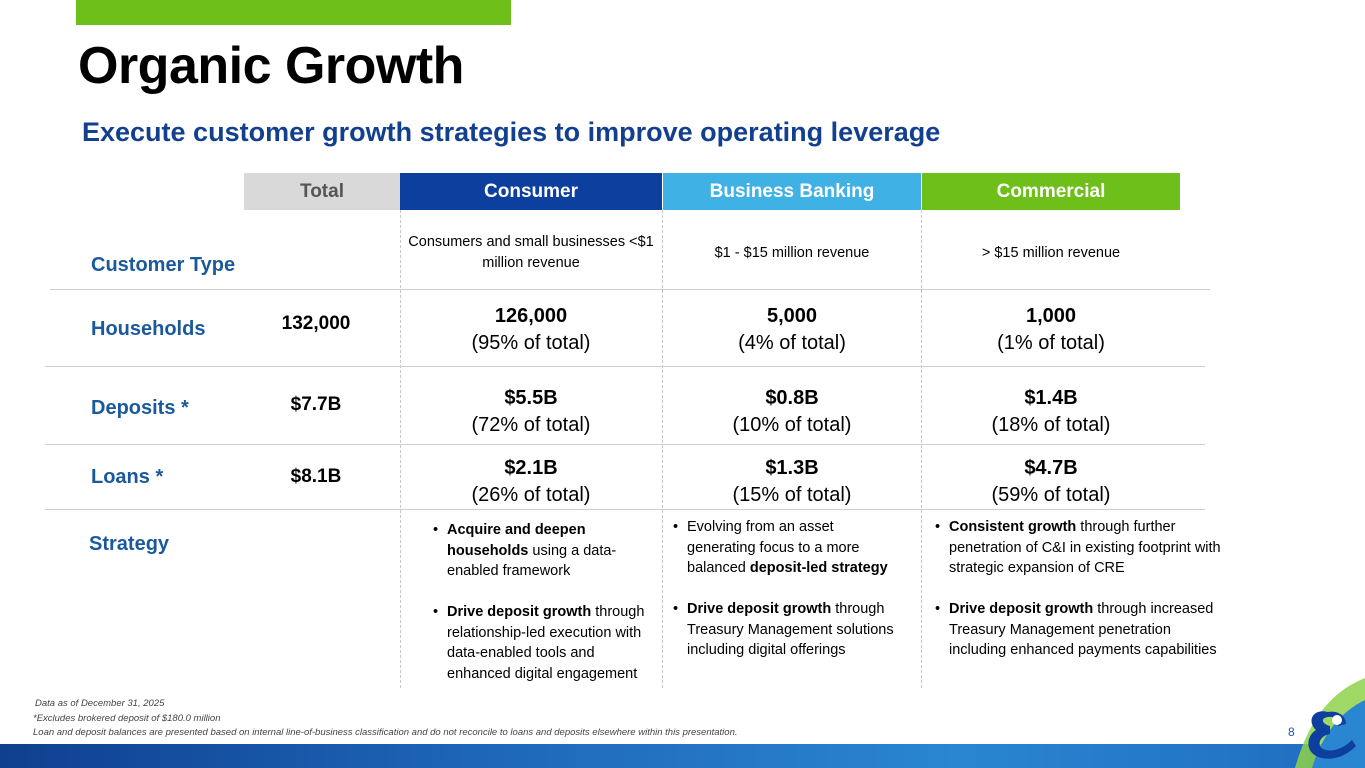 The height and width of the screenshot is (768, 1365). I want to click on footnote-asof: Data as of December 31, 2025, so click(100, 703).